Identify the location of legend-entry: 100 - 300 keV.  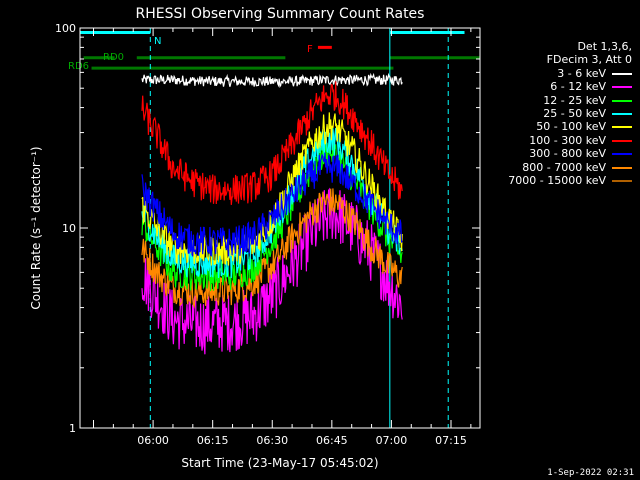
(552, 140).